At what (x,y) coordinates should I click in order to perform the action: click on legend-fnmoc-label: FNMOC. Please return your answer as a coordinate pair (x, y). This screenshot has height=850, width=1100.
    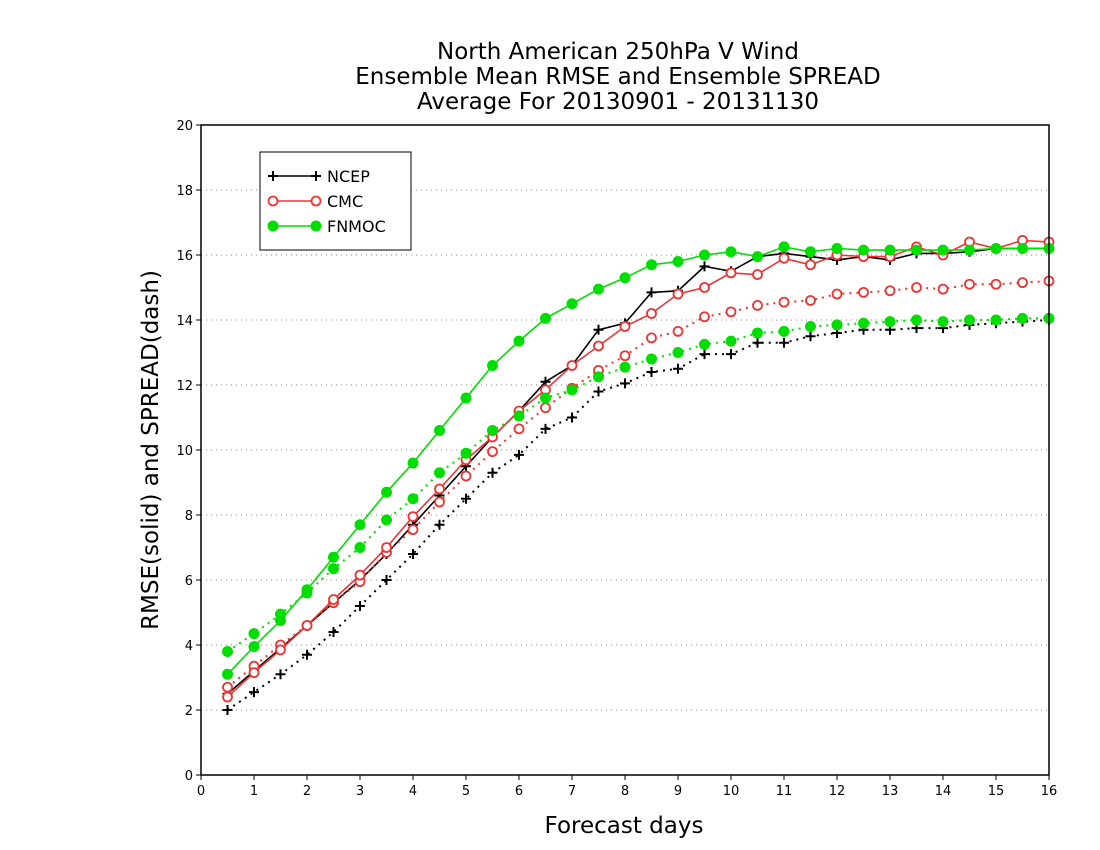
    Looking at the image, I should click on (356, 226).